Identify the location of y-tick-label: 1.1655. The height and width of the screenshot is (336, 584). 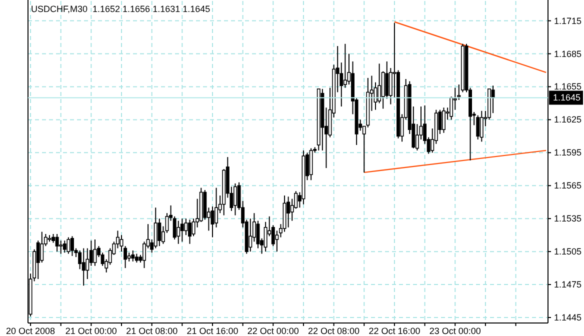
(568, 87).